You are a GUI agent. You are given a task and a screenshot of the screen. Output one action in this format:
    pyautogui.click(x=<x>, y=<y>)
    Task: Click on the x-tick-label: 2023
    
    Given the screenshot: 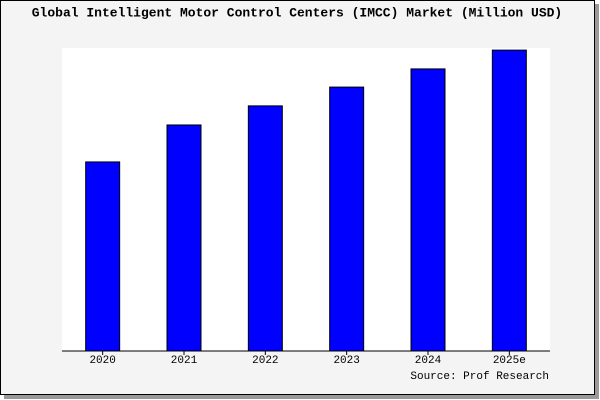 What is the action you would take?
    pyautogui.click(x=346, y=361)
    